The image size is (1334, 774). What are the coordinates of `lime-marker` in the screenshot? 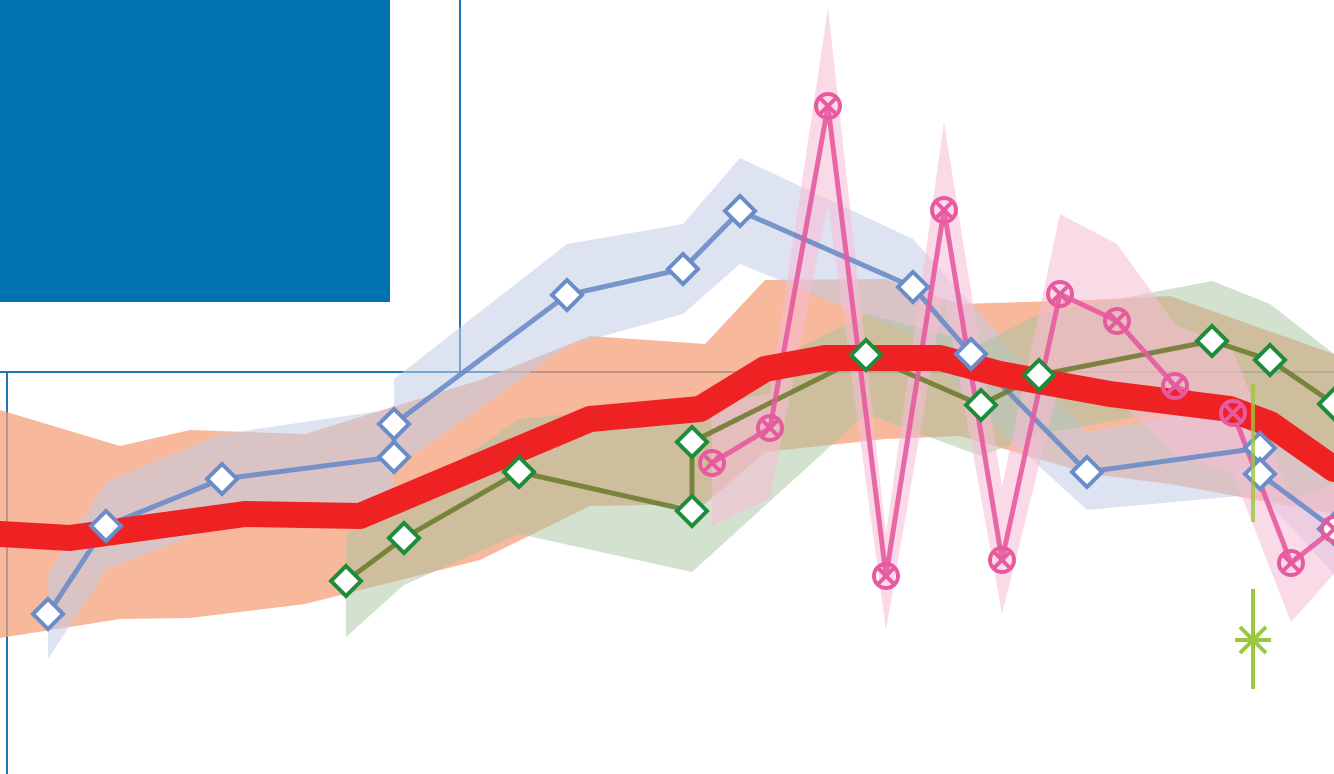 It's located at (1253, 640).